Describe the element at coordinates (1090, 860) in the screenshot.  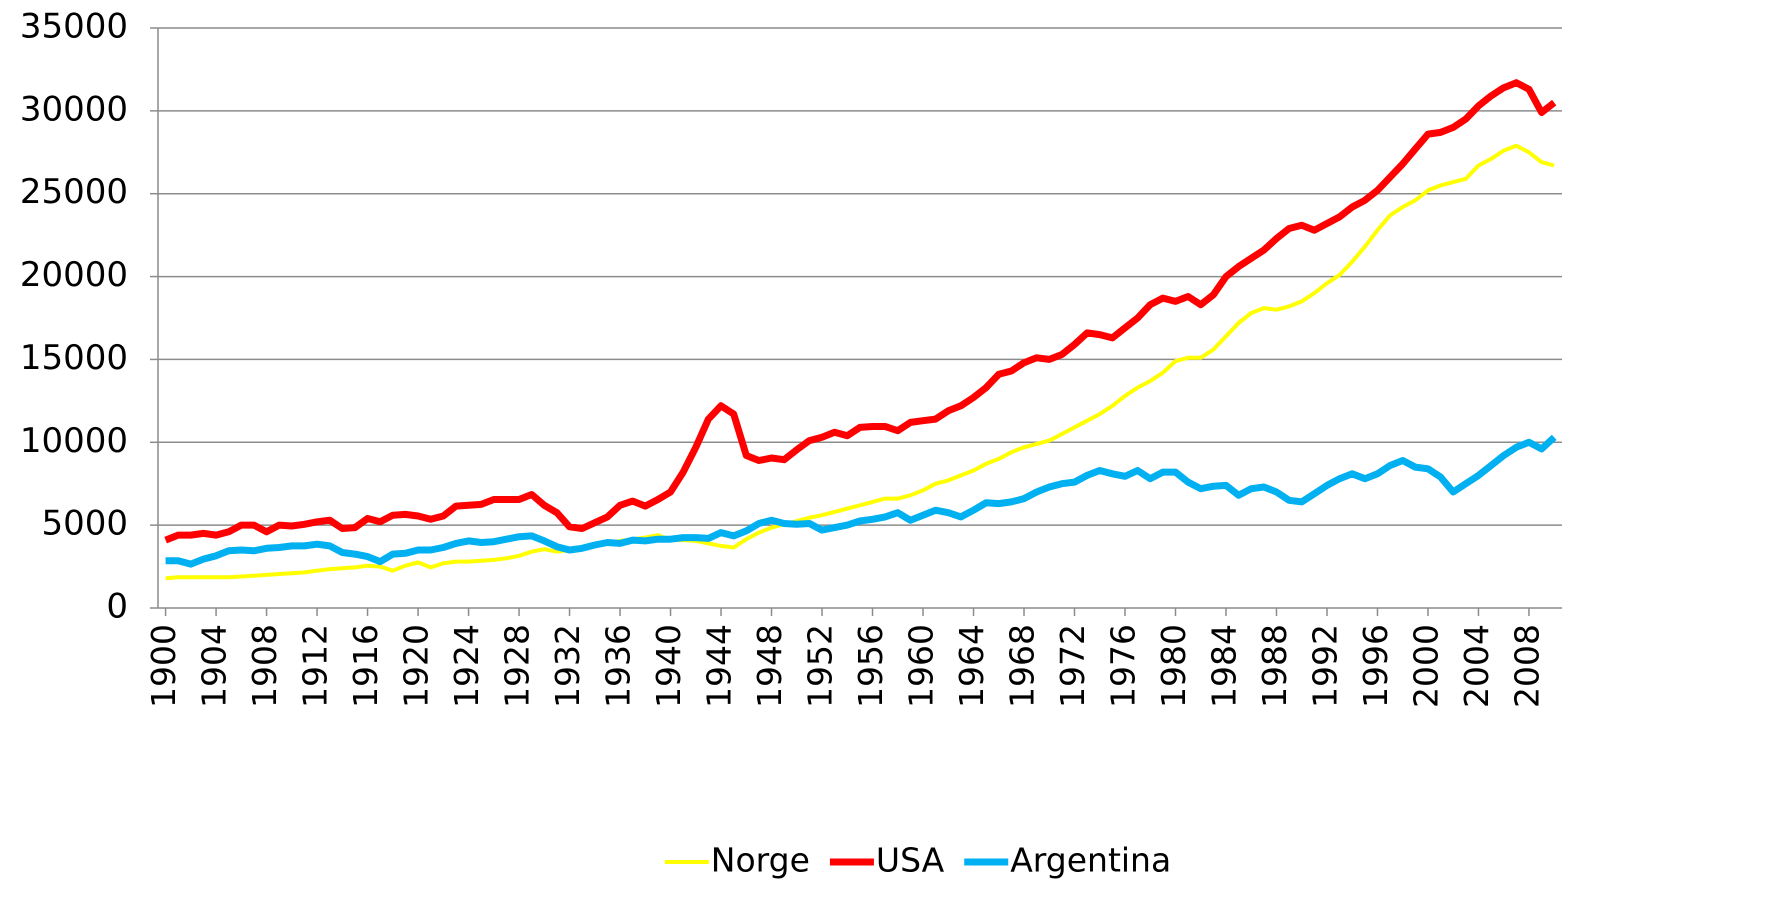
I see `legend-label: Argentina` at that location.